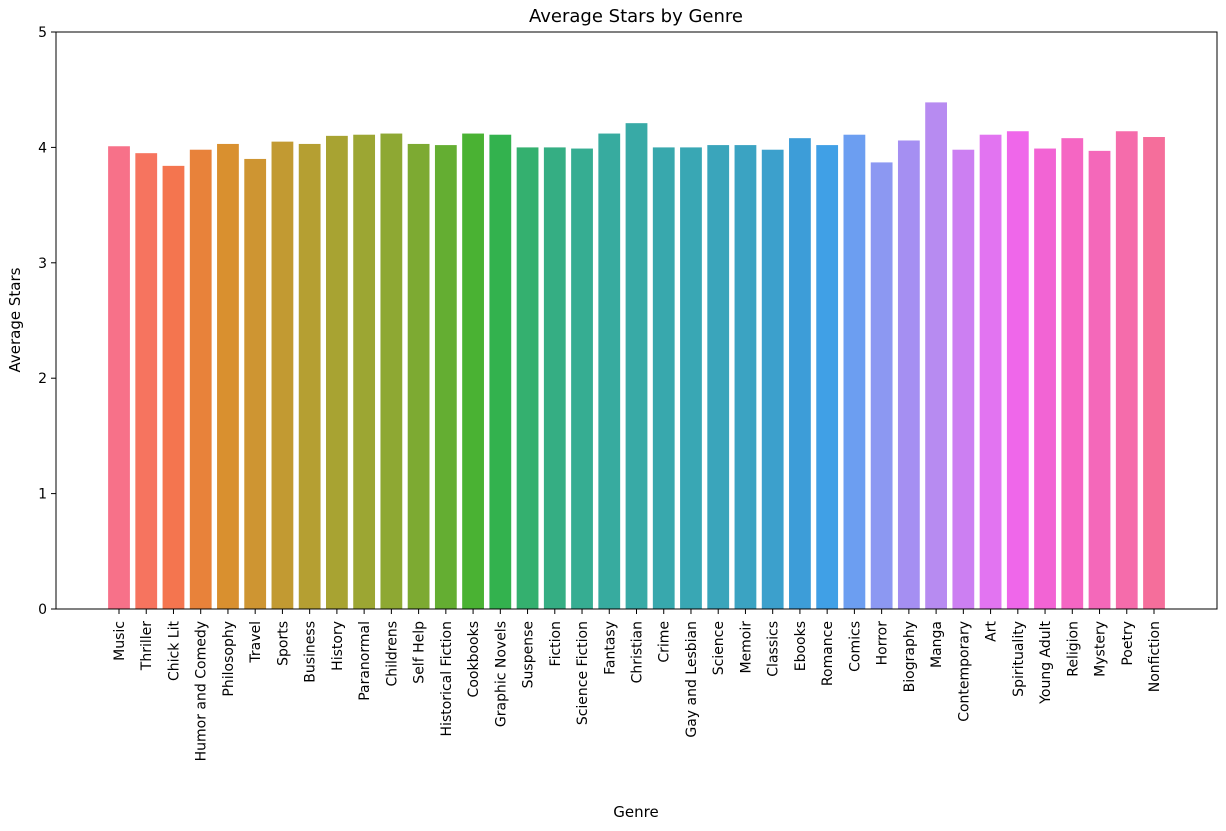 This screenshot has height=831, width=1226. I want to click on x-tick-label: Science, so click(719, 648).